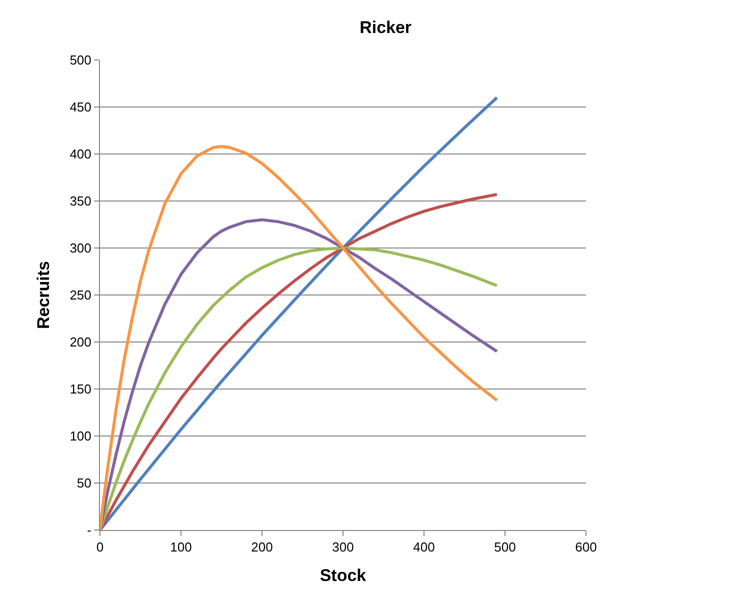  What do you see at coordinates (84, 483) in the screenshot?
I see `y-tick-label: 50` at bounding box center [84, 483].